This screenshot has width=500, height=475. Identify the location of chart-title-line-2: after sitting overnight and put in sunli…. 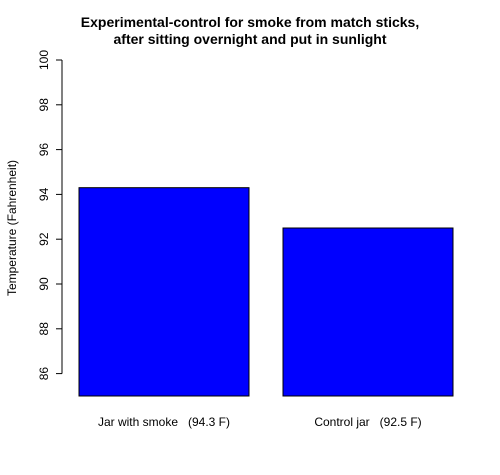
(250, 39).